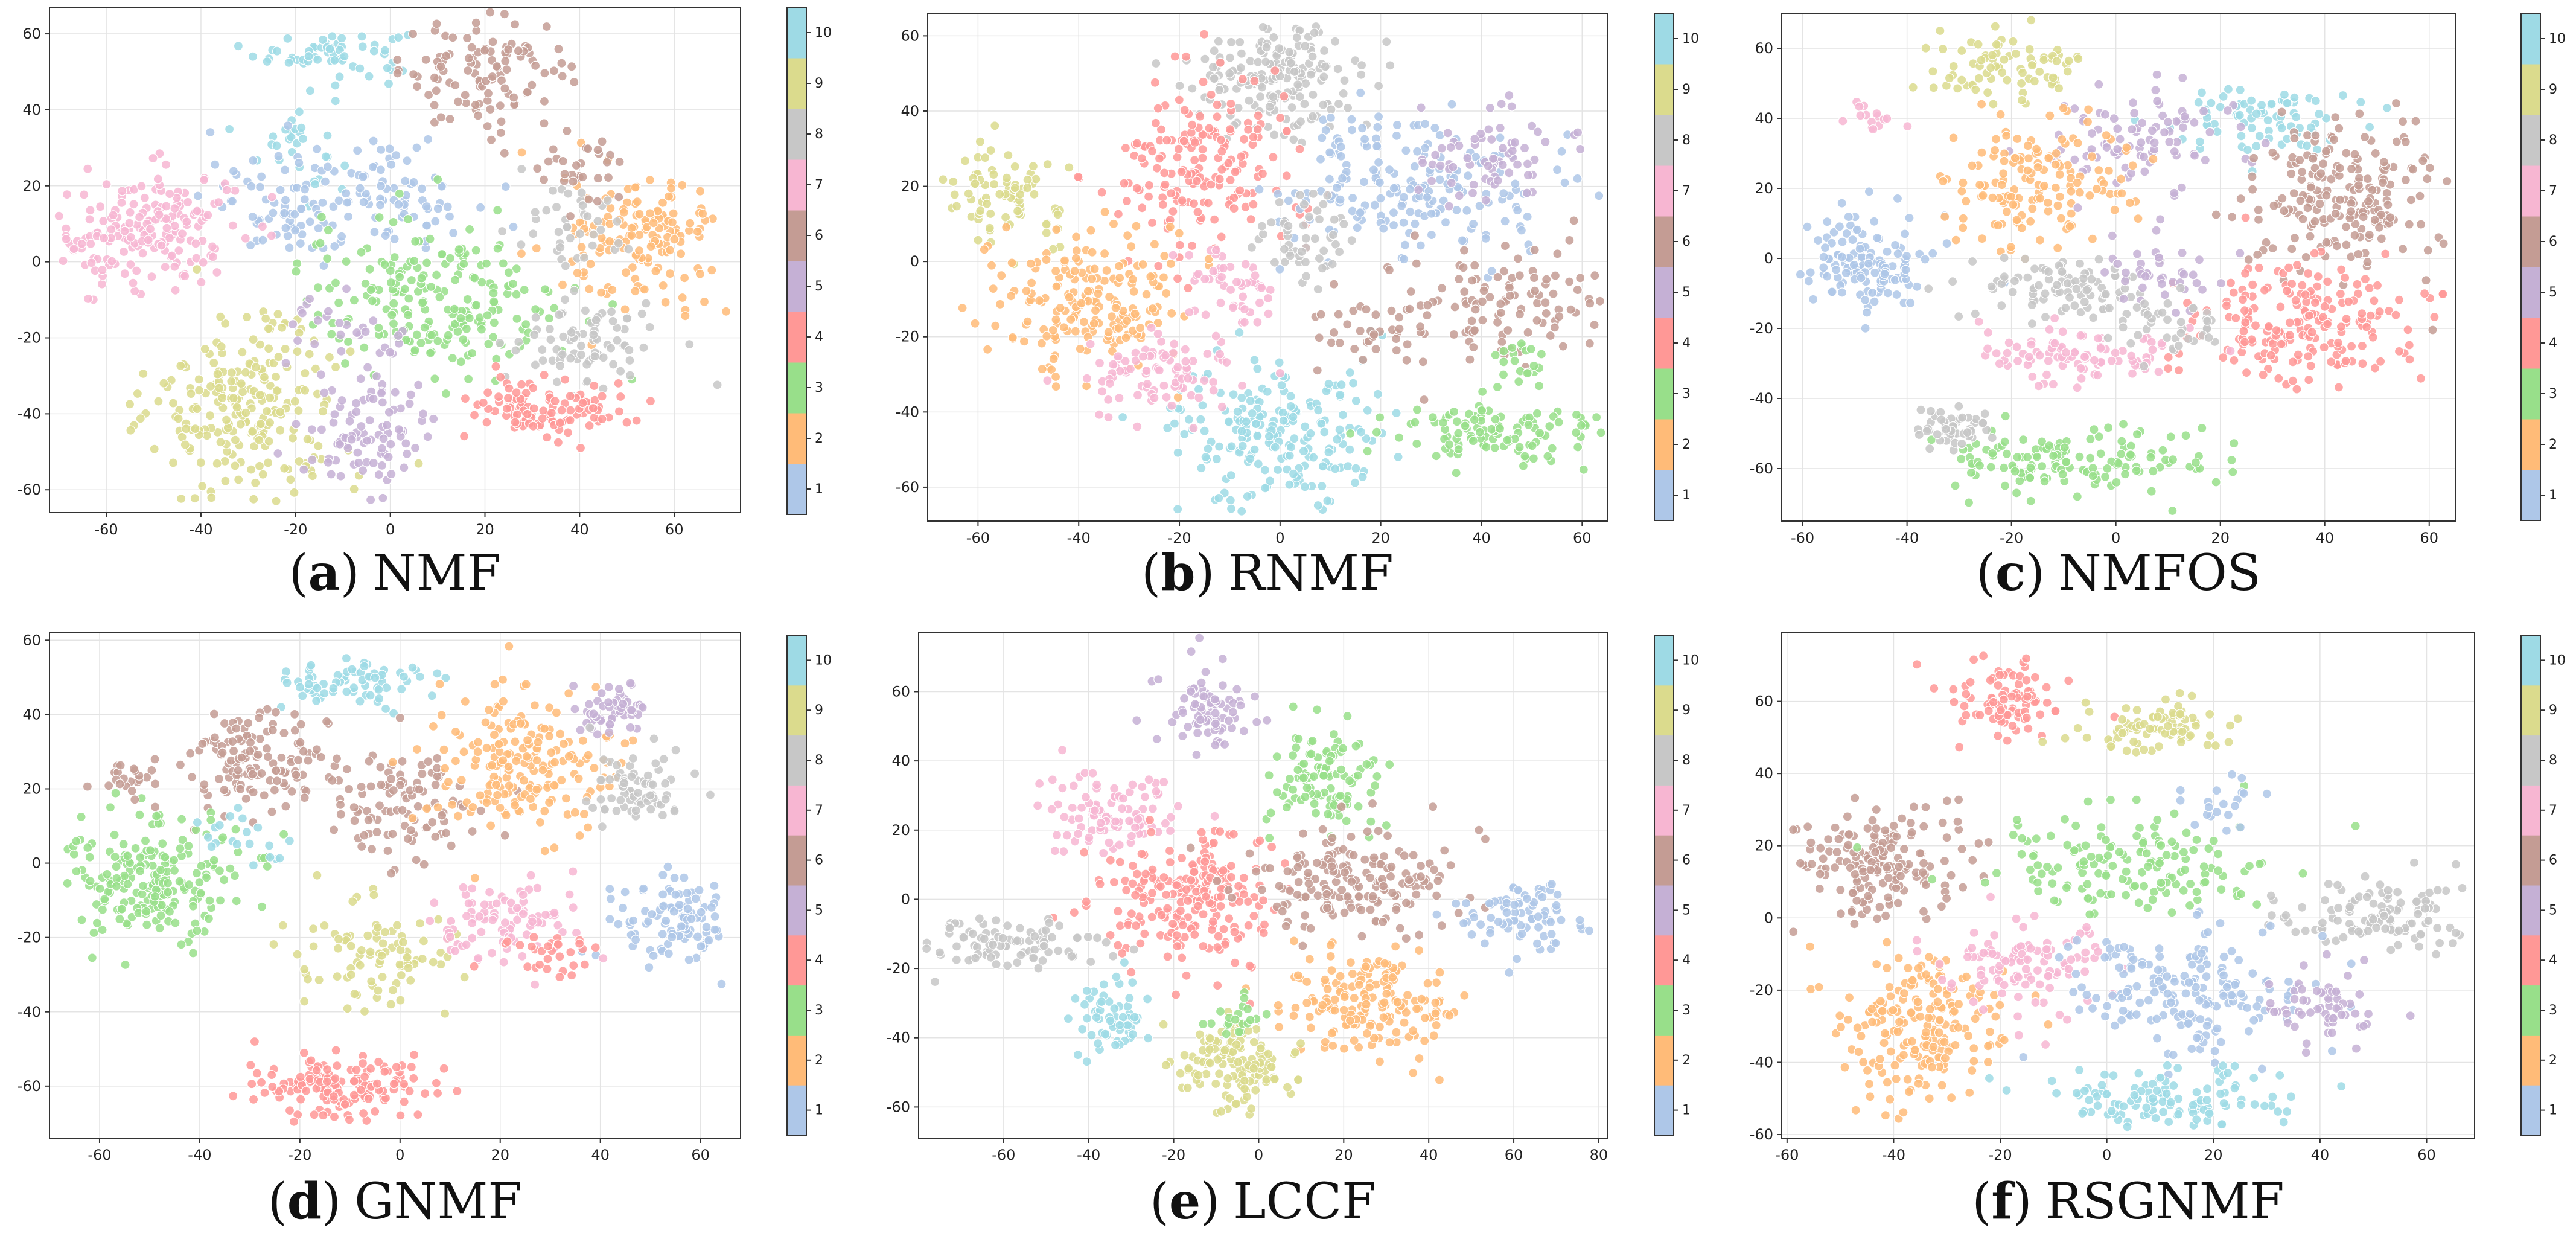 This screenshot has width=2576, height=1242. I want to click on colorbar-tick-label: 5, so click(1686, 292).